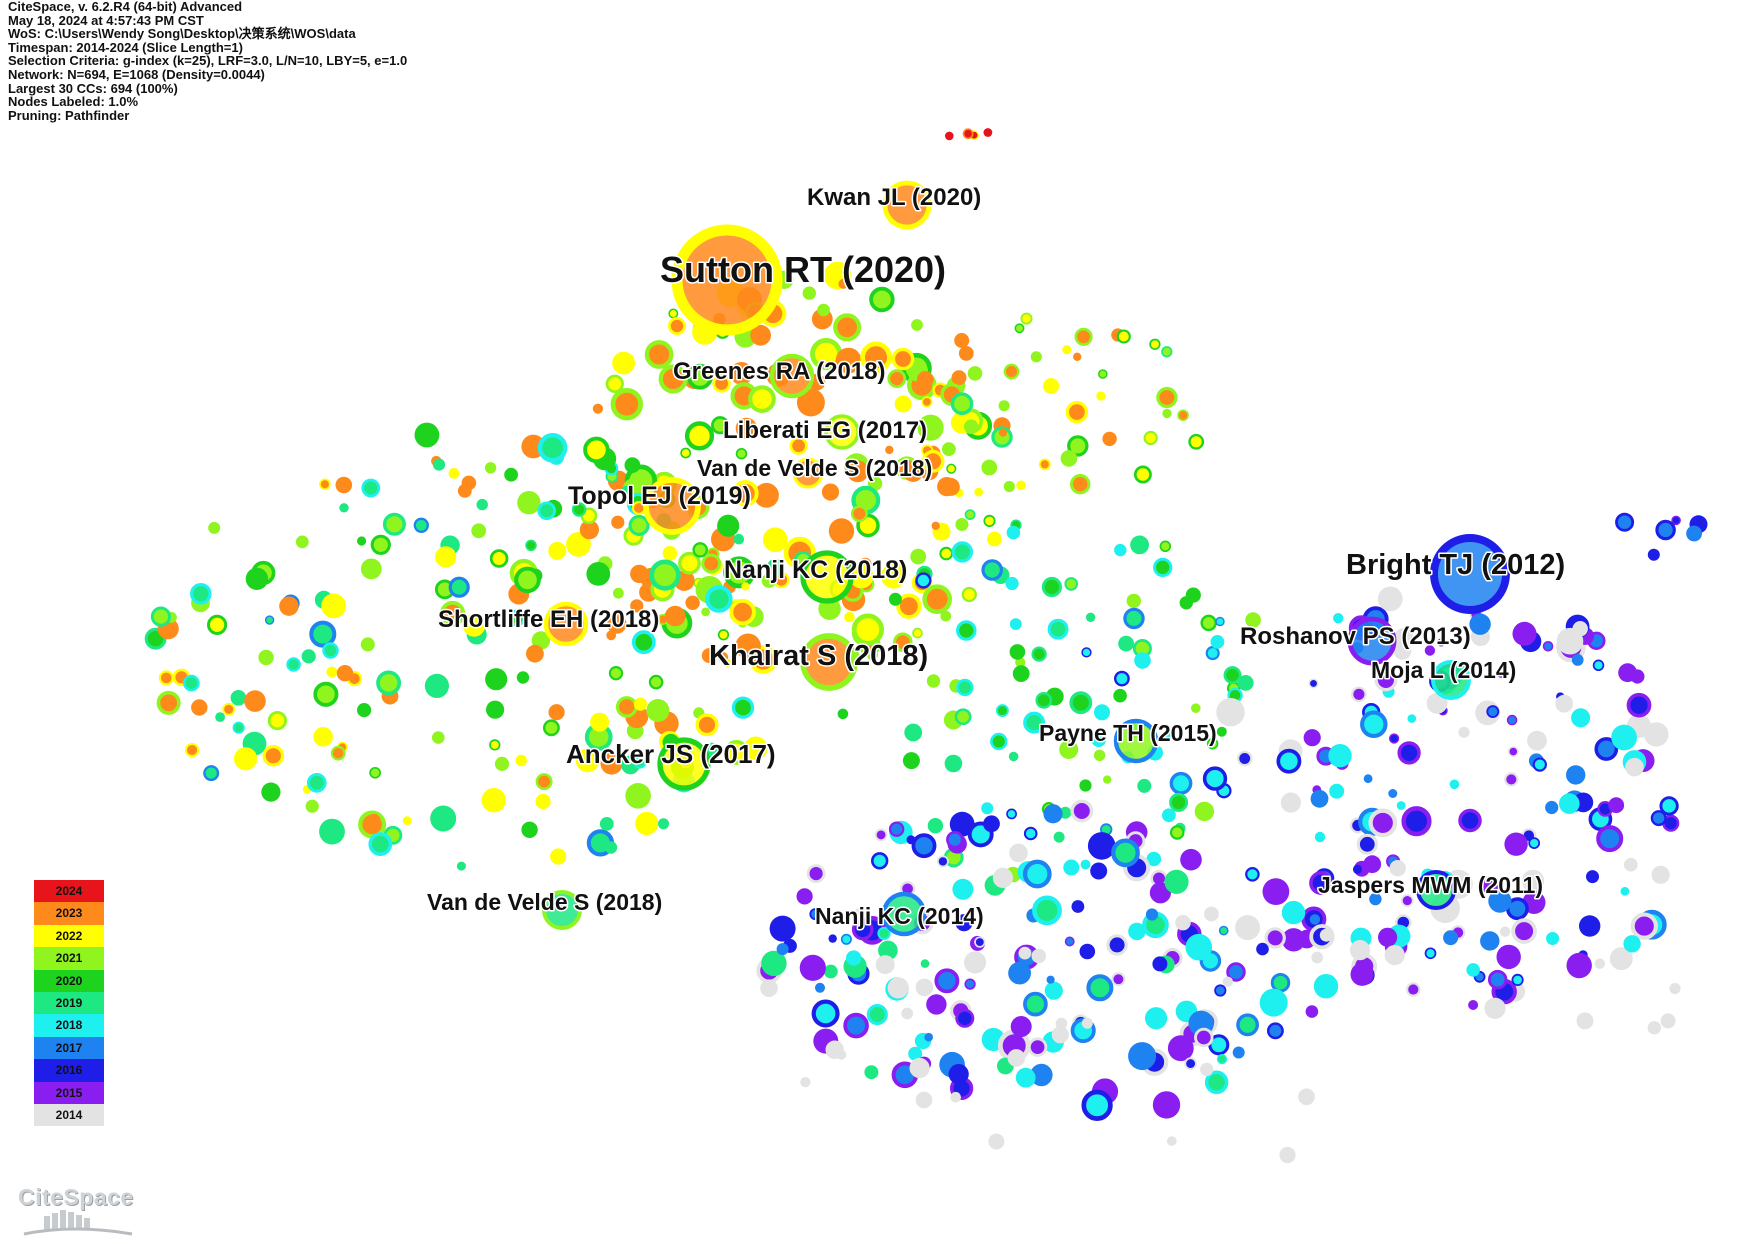 This screenshot has height=1244, width=1755. What do you see at coordinates (1436, 890) in the screenshot?
I see `node-jaspers-mwm` at bounding box center [1436, 890].